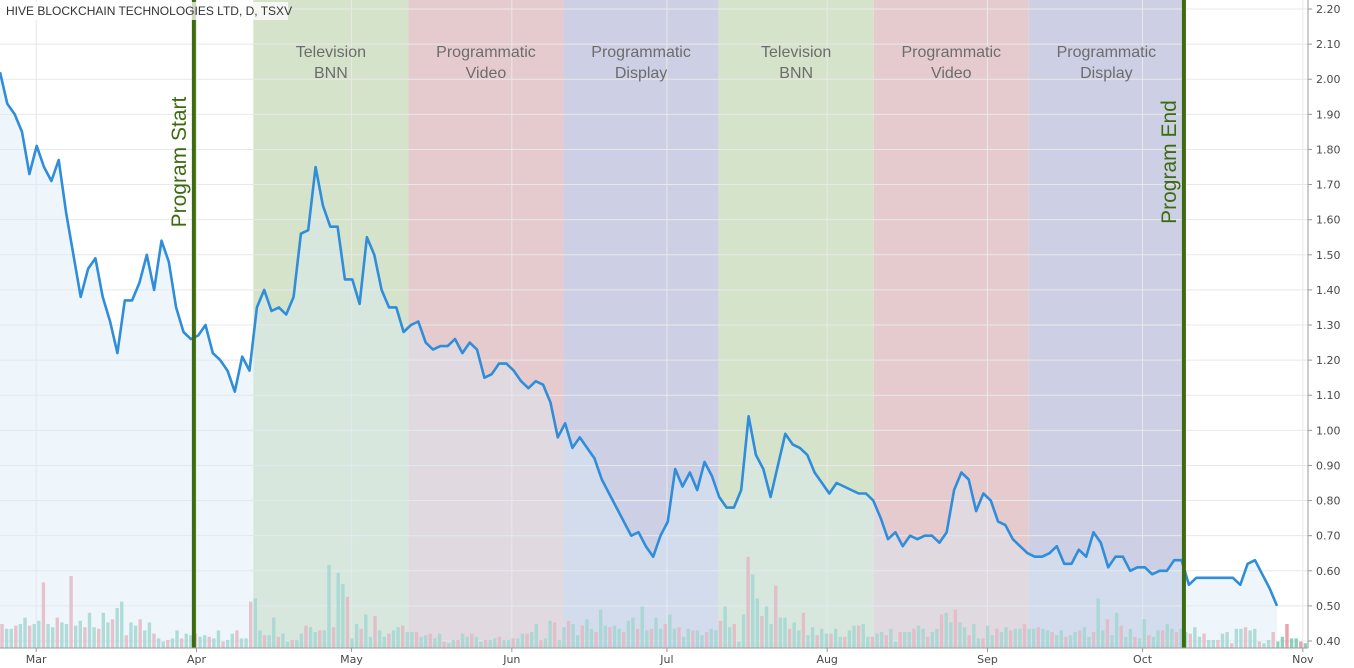 The image size is (1354, 668). I want to click on y-tick-label: 1.90, so click(1328, 114).